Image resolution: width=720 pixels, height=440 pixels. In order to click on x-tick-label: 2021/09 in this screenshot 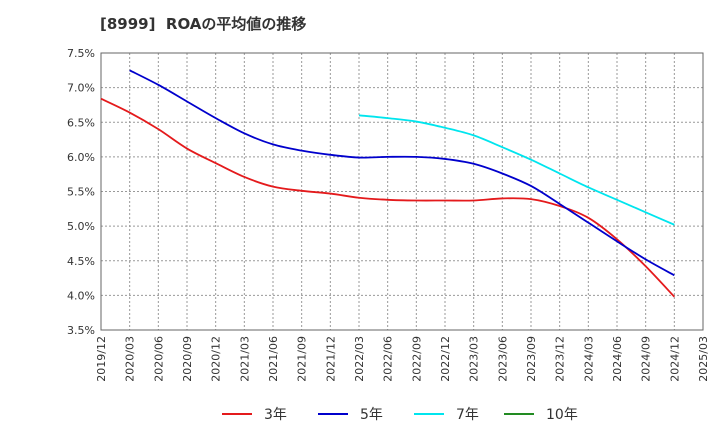, I will do `click(302, 359)`.